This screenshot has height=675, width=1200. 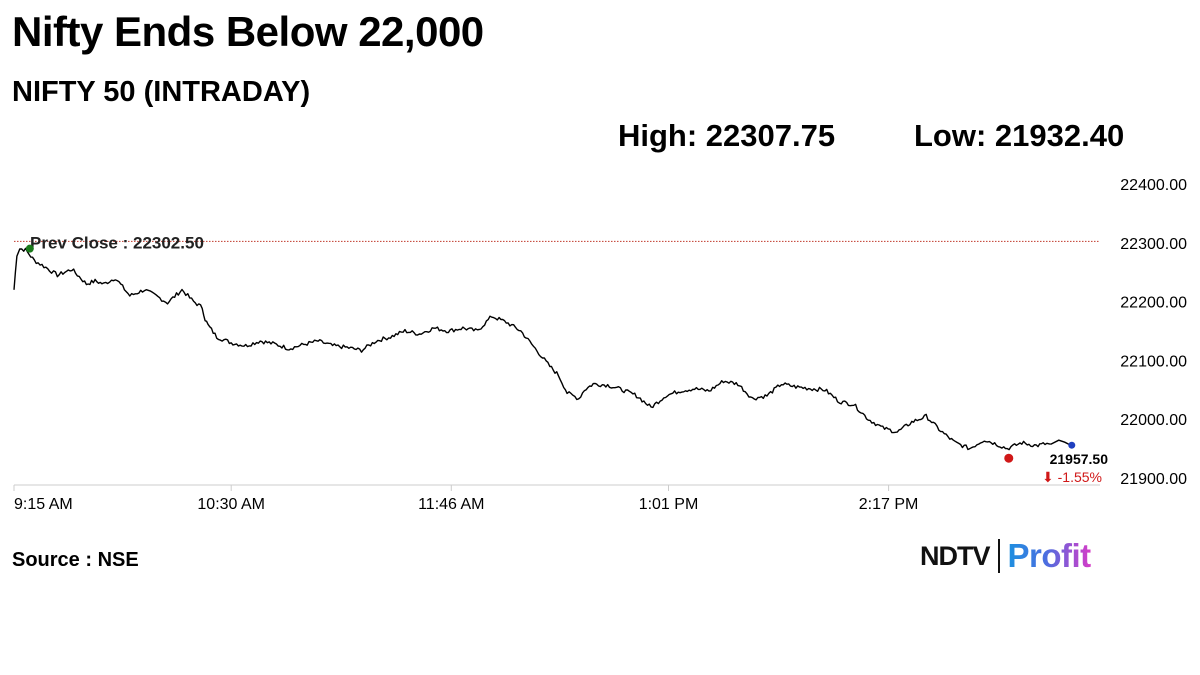 What do you see at coordinates (1153, 361) in the screenshot?
I see `y-tick-label: 22100.00` at bounding box center [1153, 361].